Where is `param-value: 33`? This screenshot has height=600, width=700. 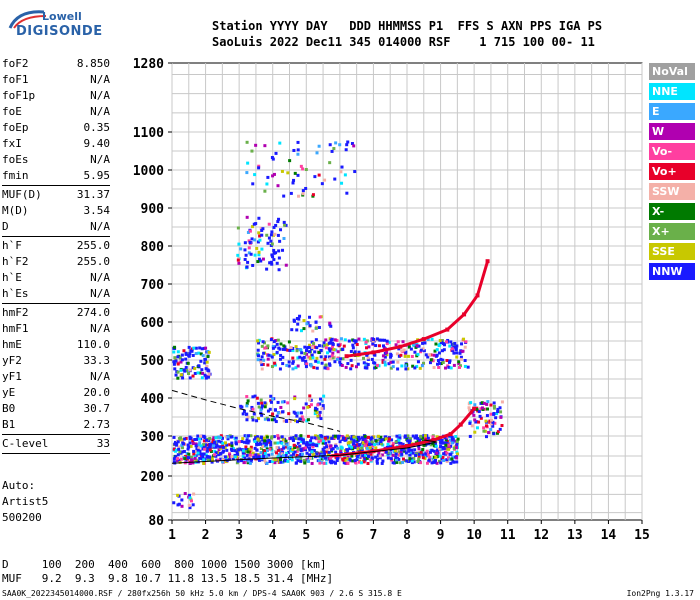 param-value: 33 is located at coordinates (103, 443).